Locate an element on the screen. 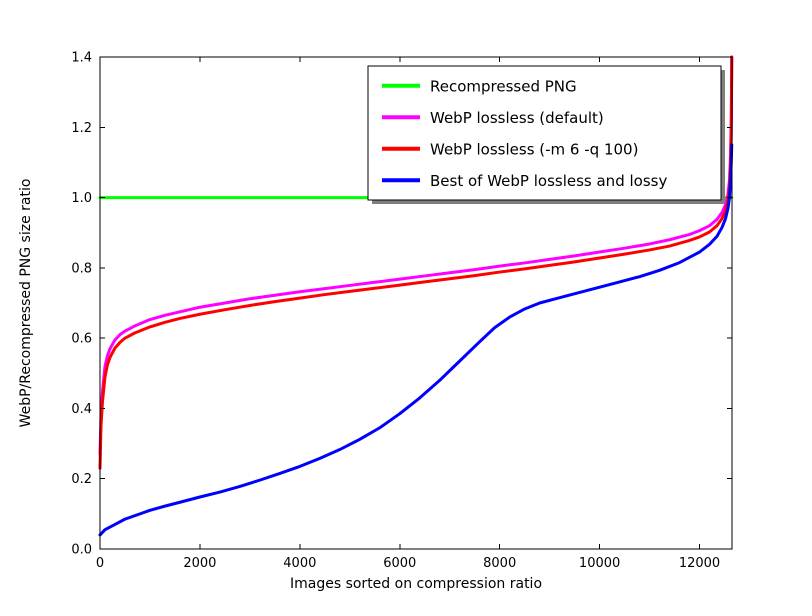 The height and width of the screenshot is (616, 812). legend-entry-recompressed-png: Recompressed PNG is located at coordinates (479, 86).